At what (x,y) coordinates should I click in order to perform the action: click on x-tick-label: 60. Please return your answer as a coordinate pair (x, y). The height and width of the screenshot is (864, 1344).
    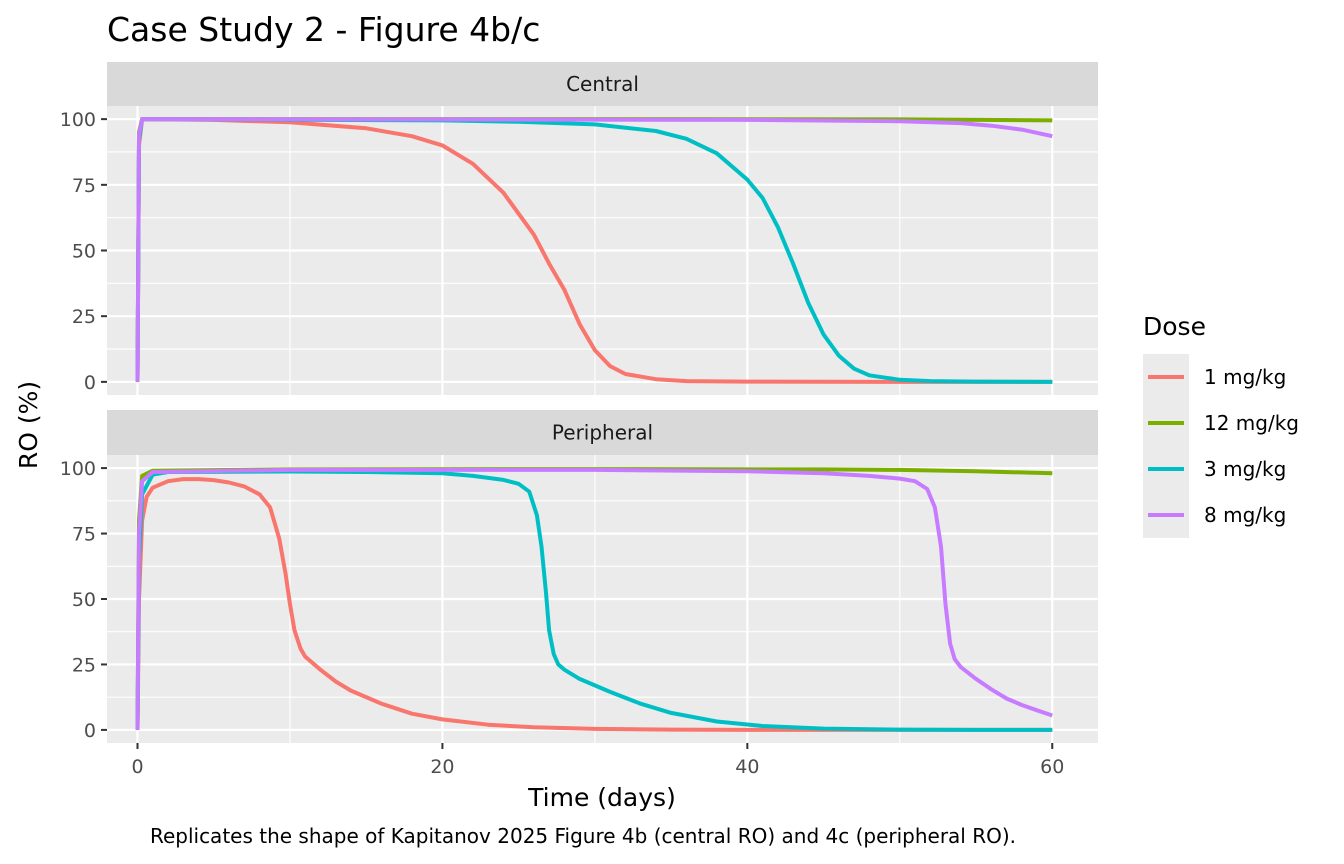
    Looking at the image, I should click on (1052, 767).